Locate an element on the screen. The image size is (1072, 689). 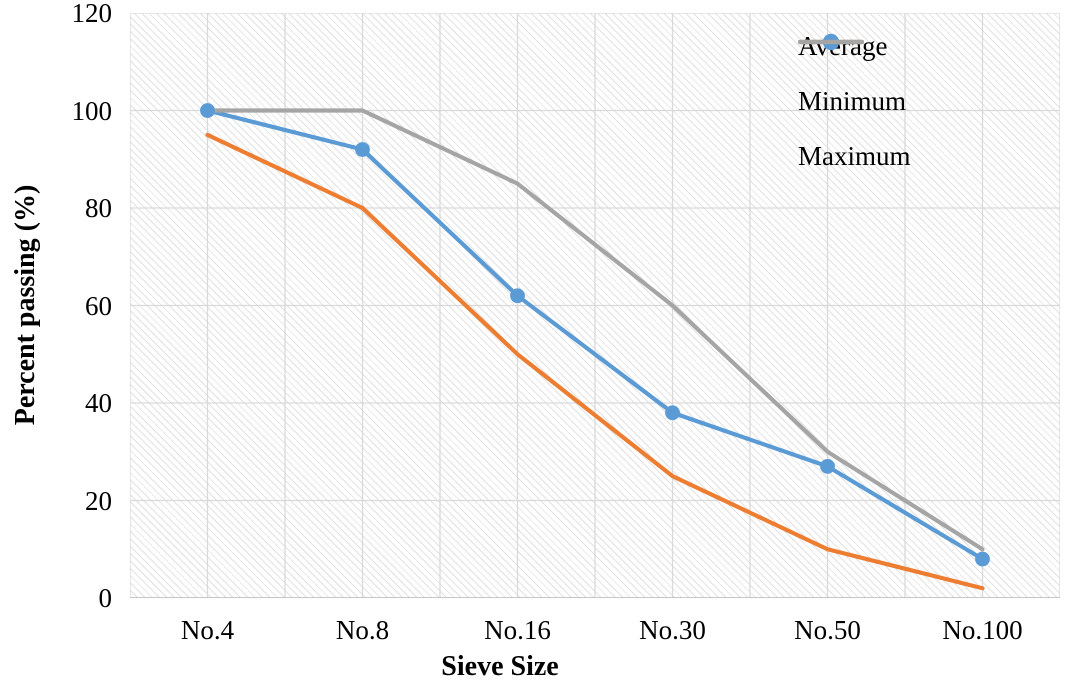
legend-item-minimum: Minimum is located at coordinates (854, 77).